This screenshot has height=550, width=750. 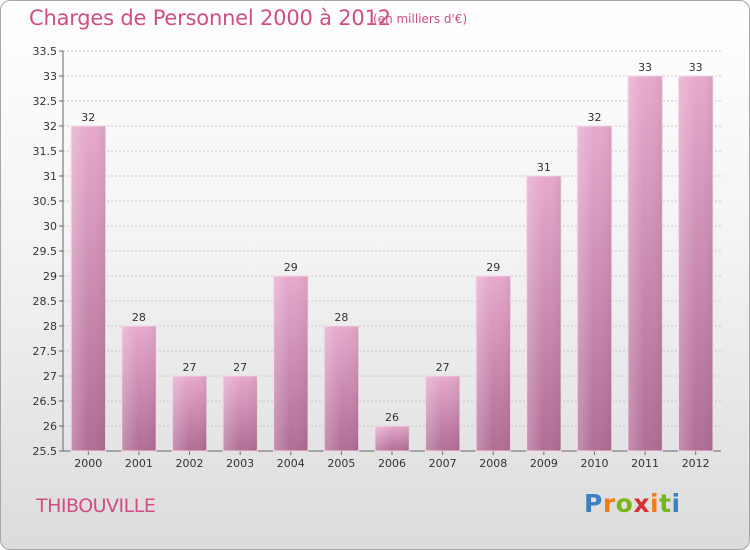 What do you see at coordinates (291, 463) in the screenshot?
I see `x-tick-label: 2004` at bounding box center [291, 463].